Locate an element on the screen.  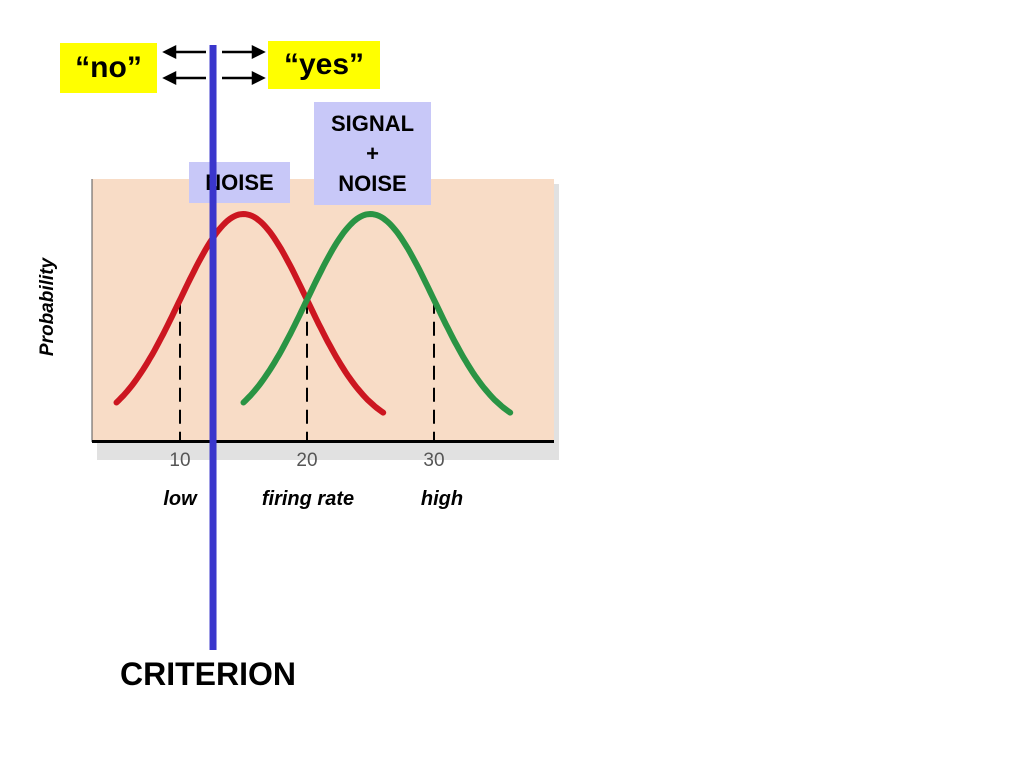
curve-noise is located at coordinates (250, 313).